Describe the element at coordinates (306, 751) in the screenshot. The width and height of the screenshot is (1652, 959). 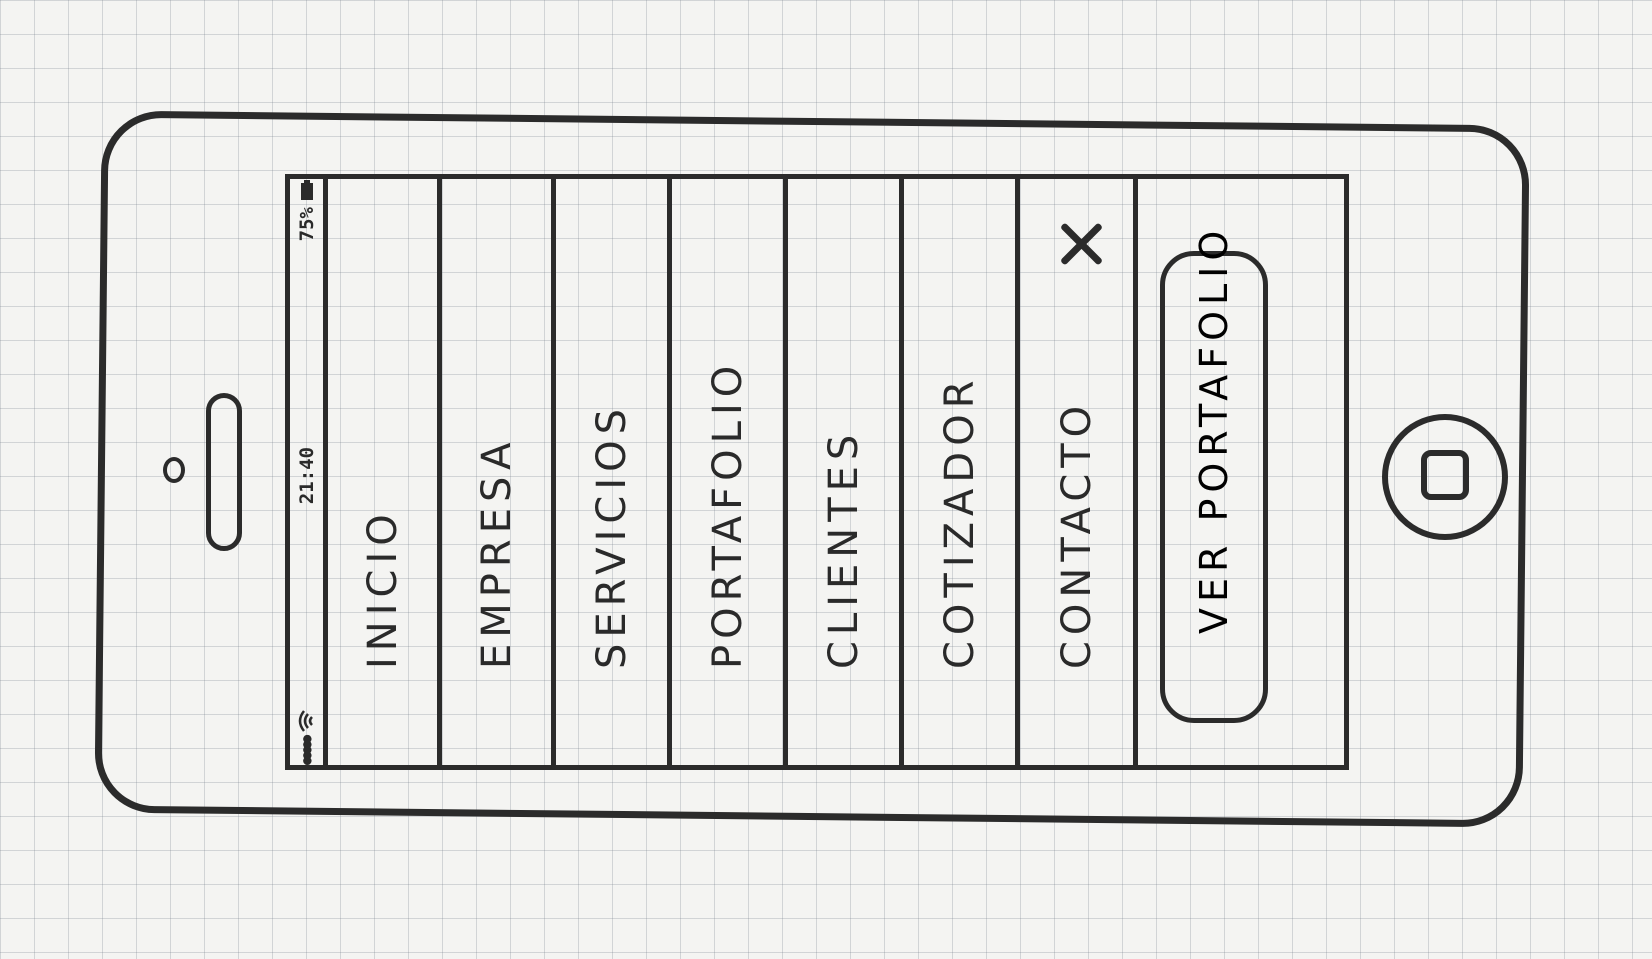
I see `signal-strength-icon: ●●●●●` at that location.